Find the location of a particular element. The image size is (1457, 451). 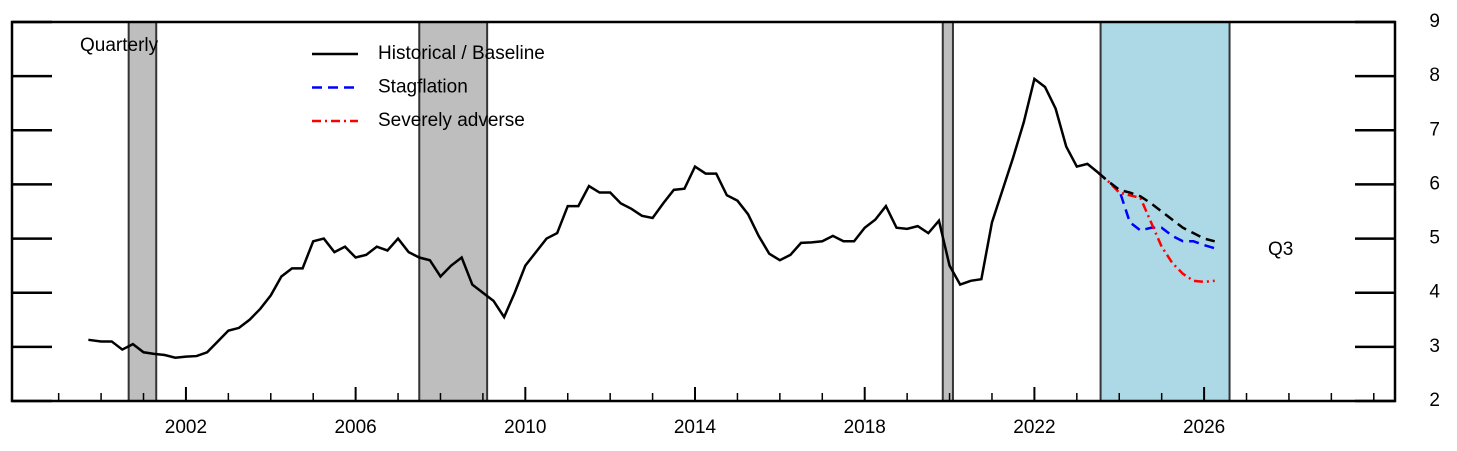

y-tick-label: 4 is located at coordinates (1434, 292).